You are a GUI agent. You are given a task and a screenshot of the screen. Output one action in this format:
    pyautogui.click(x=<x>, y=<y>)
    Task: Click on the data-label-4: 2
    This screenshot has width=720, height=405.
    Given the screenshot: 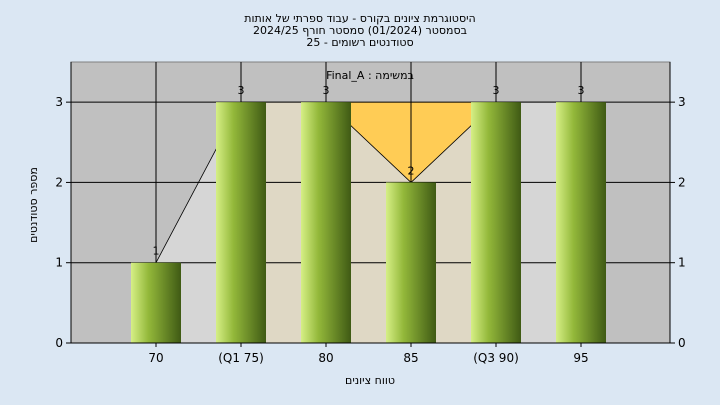 What is the action you would take?
    pyautogui.click(x=411, y=170)
    